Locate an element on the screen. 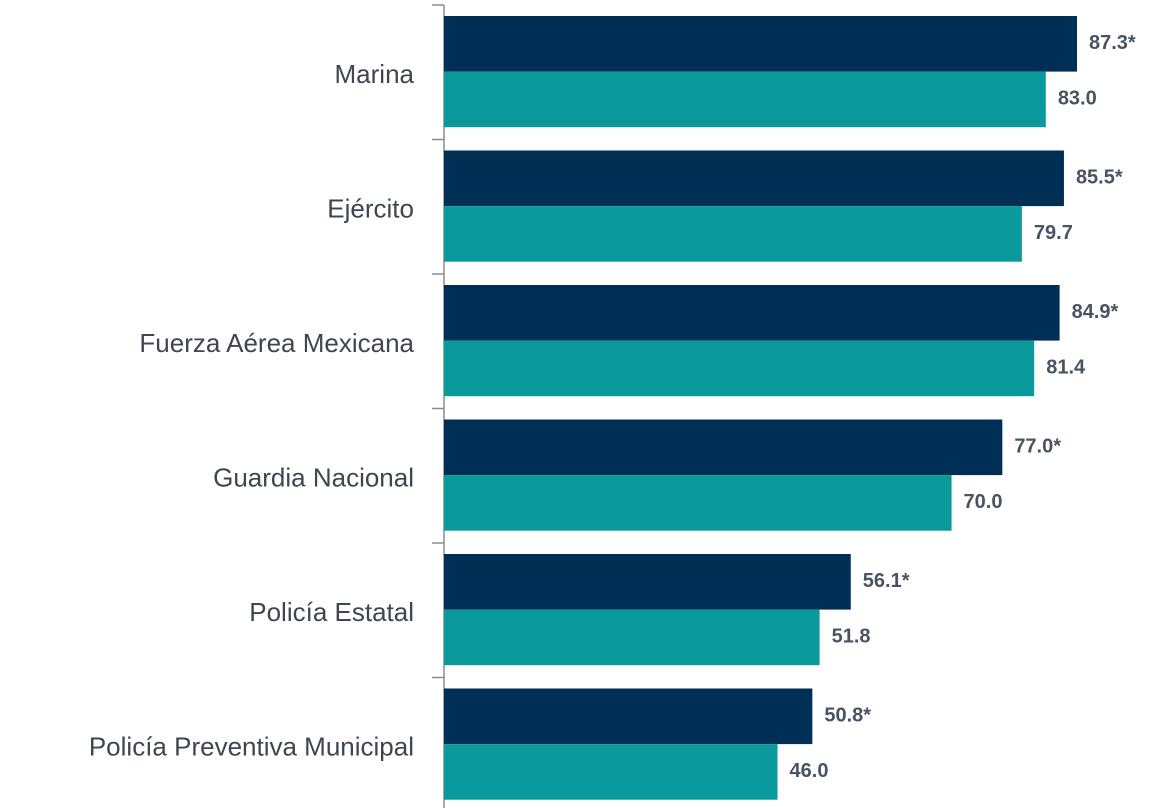  category-label: Ejército is located at coordinates (370, 209).